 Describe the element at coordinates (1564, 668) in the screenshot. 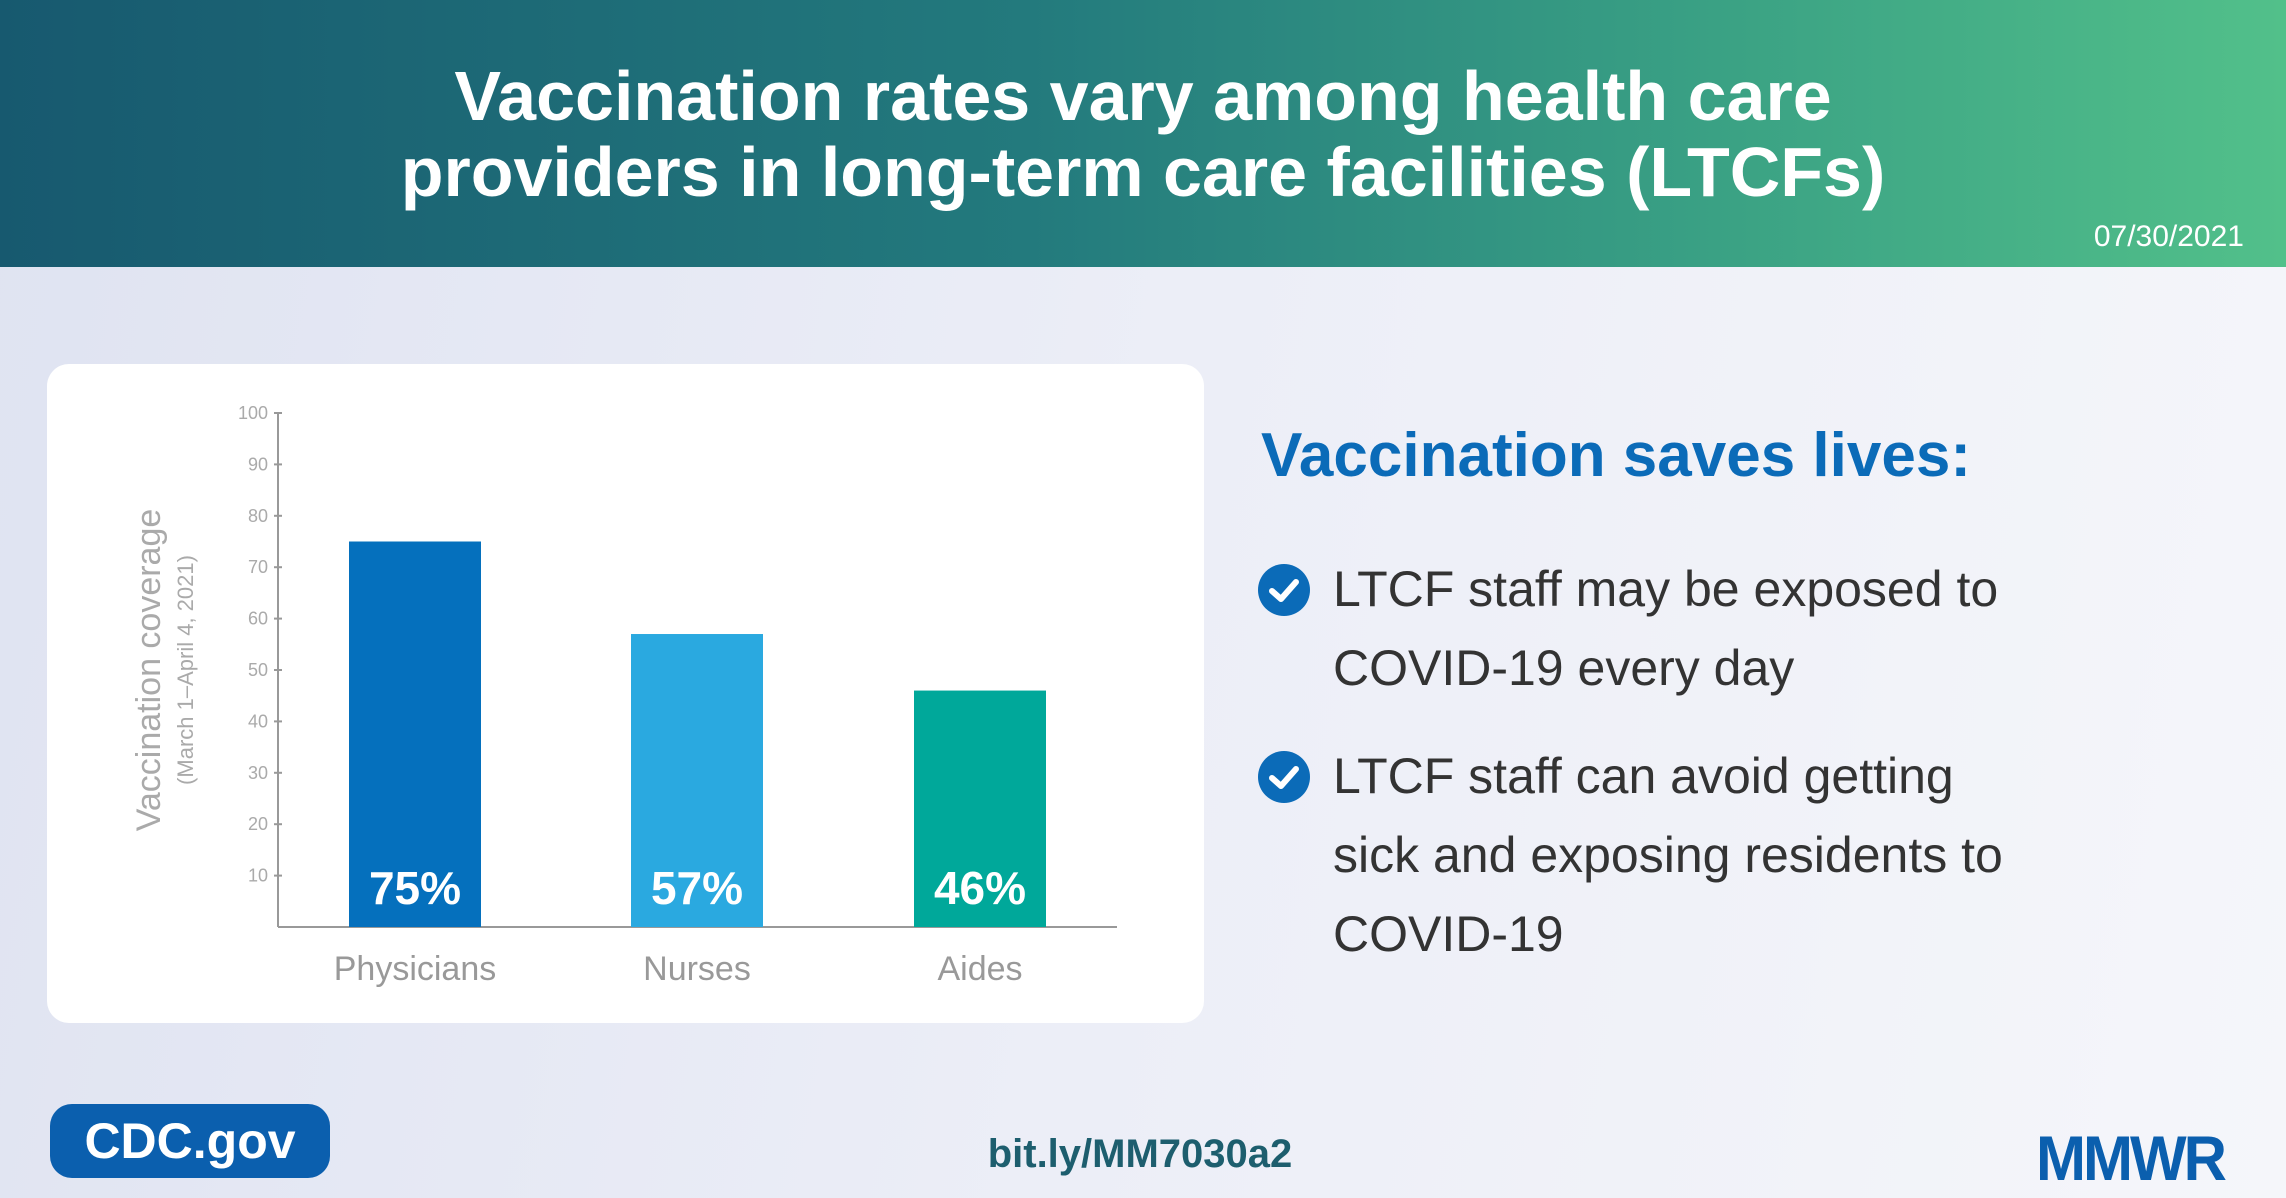

I see `bullet-line: COVID-19 every day` at that location.